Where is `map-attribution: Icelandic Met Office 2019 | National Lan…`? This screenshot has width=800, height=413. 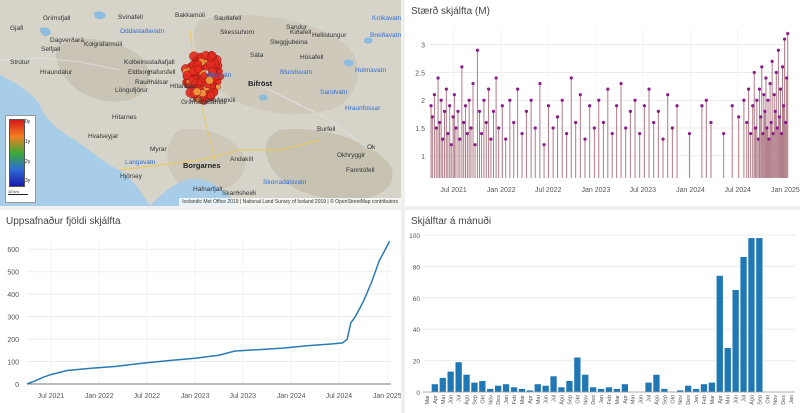 map-attribution: Icelandic Met Office 2019 | National Lan… is located at coordinates (290, 202).